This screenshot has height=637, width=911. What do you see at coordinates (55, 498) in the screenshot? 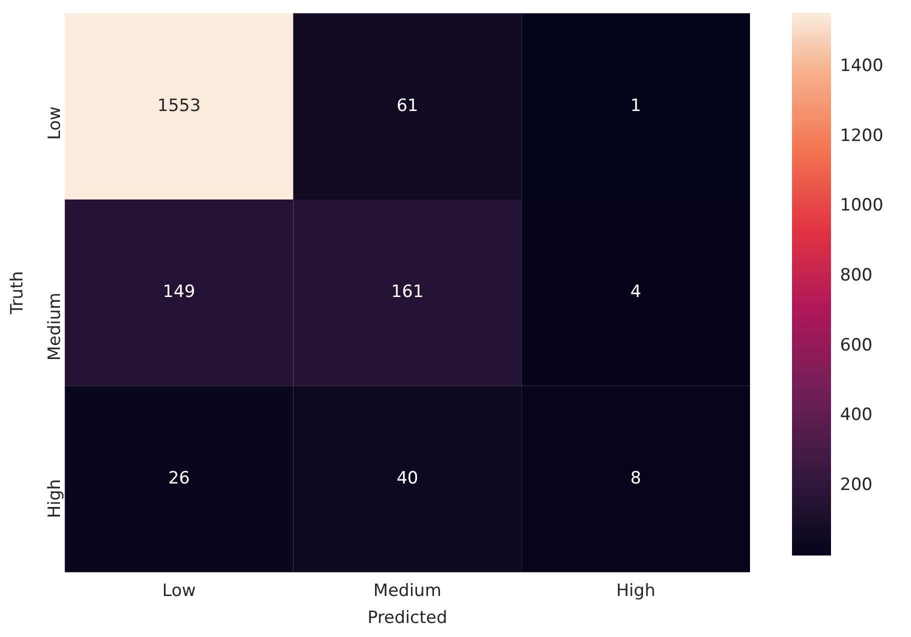
I see `y-tick-label: High` at bounding box center [55, 498].